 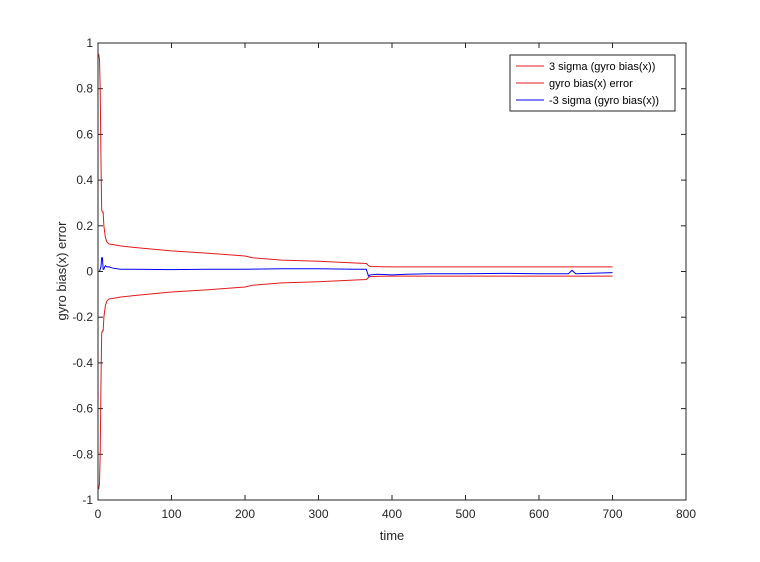 I want to click on legend-label-1: 3 sigma (gyro bias(x)), so click(x=602, y=67).